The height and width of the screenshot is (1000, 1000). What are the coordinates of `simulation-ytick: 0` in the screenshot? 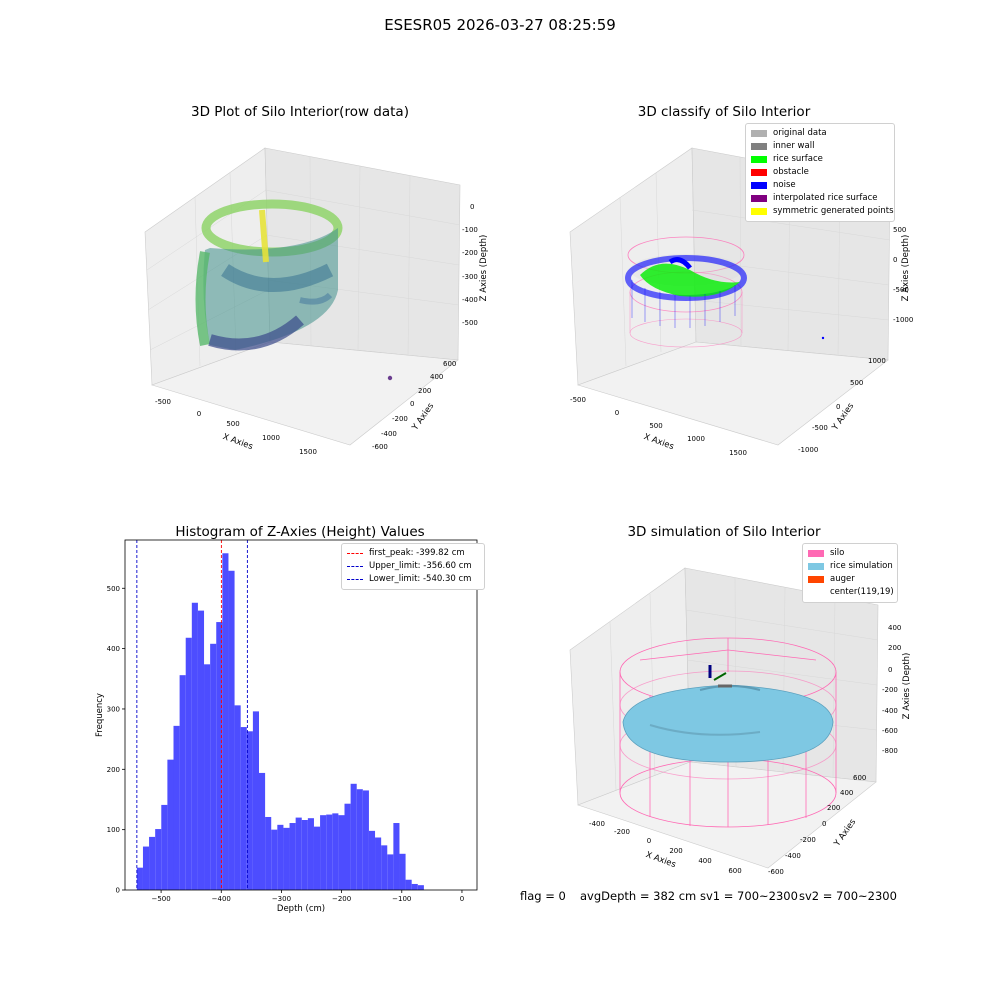 It's located at (824, 824).